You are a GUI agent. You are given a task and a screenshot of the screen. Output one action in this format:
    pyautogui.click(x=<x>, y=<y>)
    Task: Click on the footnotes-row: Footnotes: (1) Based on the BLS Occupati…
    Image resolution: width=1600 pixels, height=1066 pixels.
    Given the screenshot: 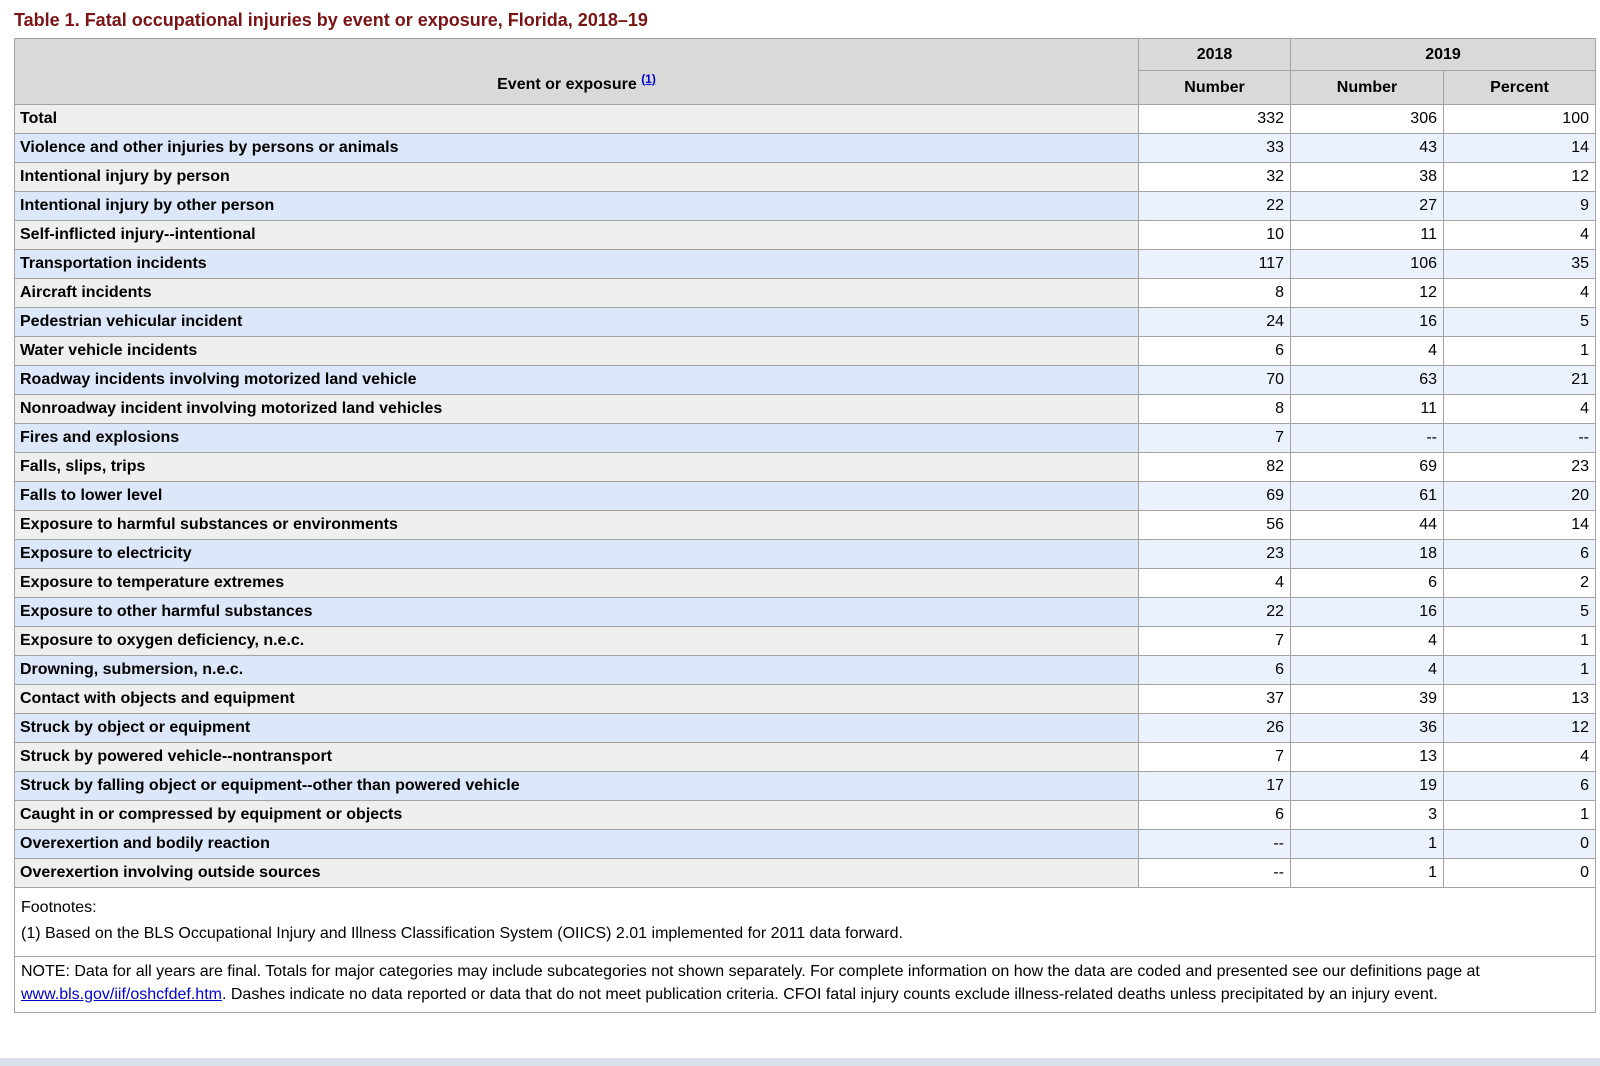 What is the action you would take?
    pyautogui.click(x=805, y=922)
    